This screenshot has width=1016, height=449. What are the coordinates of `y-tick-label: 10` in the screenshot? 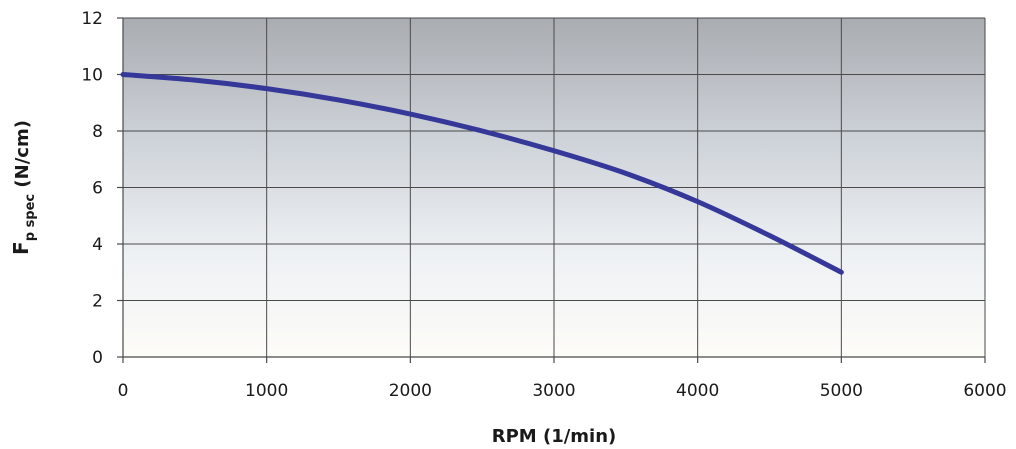 It's located at (92, 76).